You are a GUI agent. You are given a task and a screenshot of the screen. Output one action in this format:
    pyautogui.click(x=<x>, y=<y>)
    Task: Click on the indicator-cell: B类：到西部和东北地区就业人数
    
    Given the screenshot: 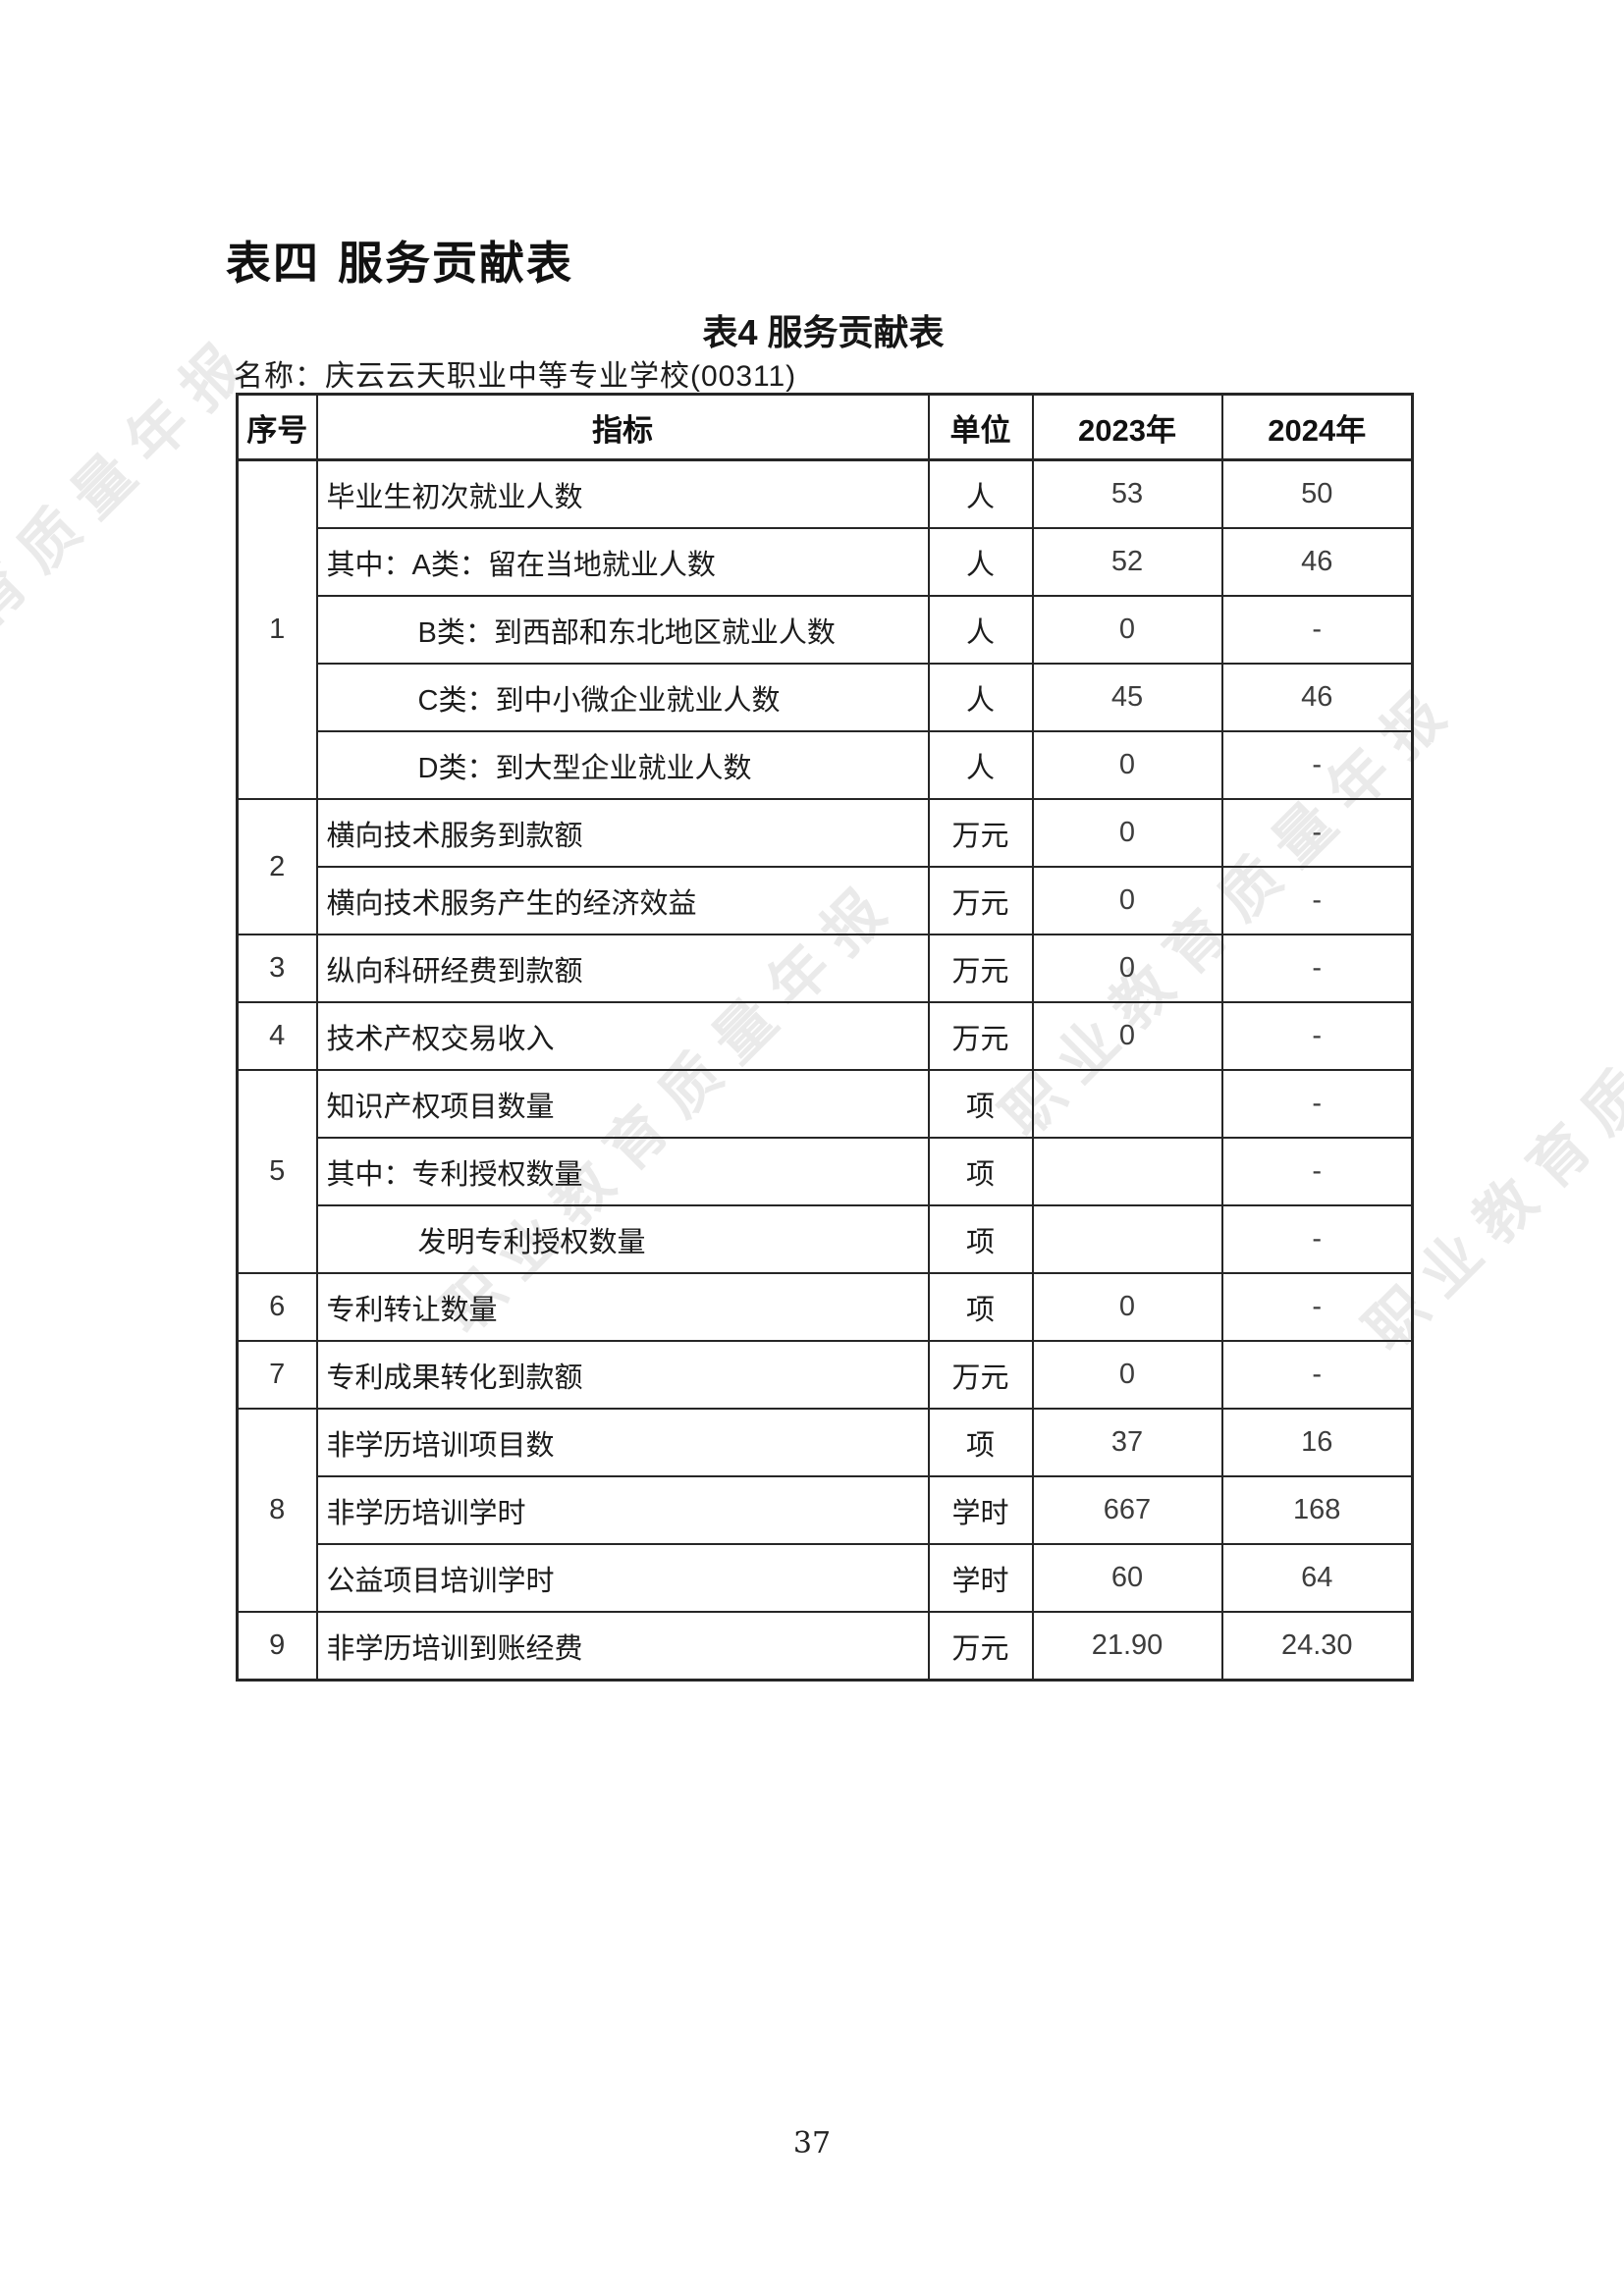 What is the action you would take?
    pyautogui.click(x=622, y=630)
    